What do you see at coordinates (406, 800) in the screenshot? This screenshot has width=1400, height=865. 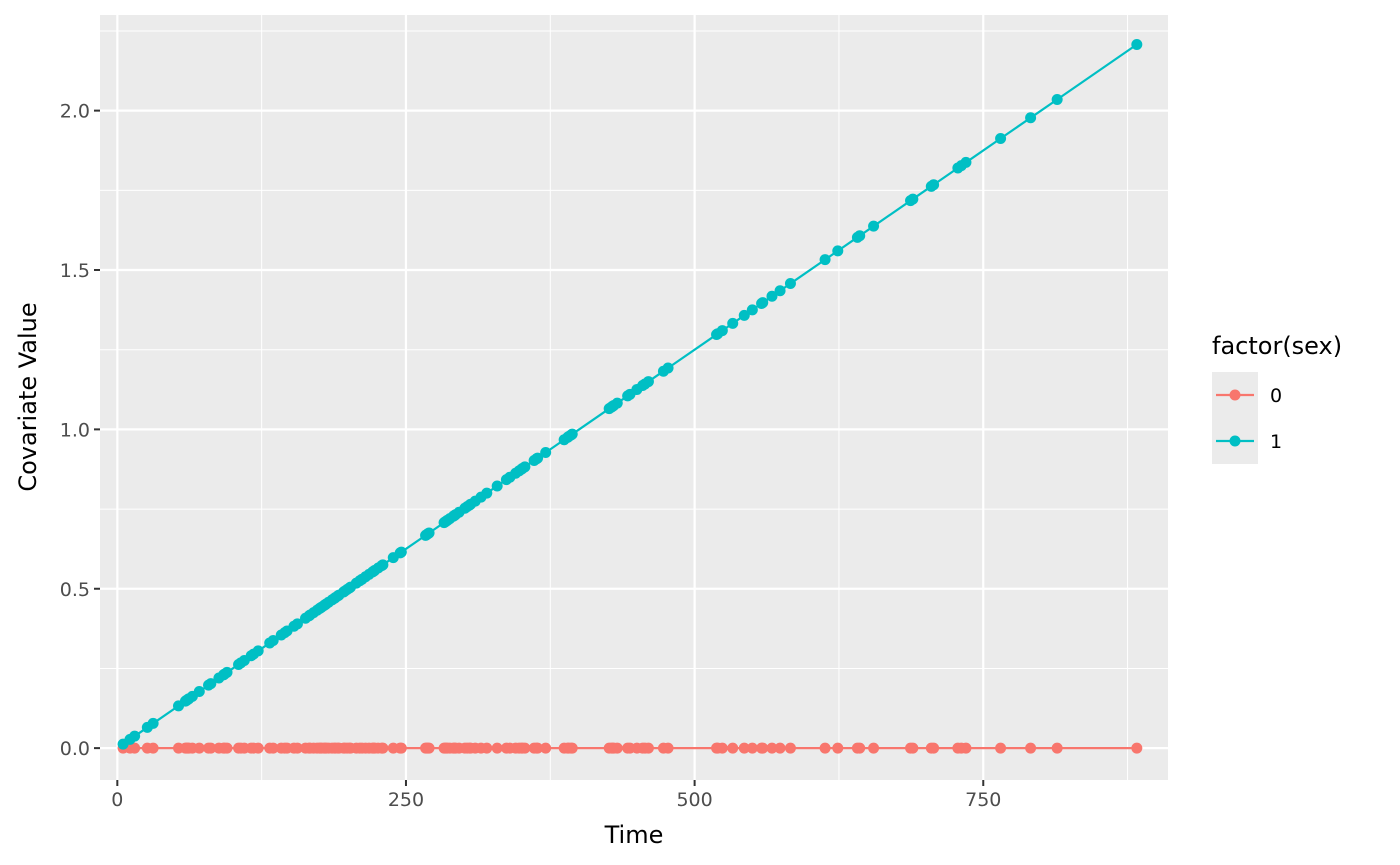 I see `x-tick-label: 250` at bounding box center [406, 800].